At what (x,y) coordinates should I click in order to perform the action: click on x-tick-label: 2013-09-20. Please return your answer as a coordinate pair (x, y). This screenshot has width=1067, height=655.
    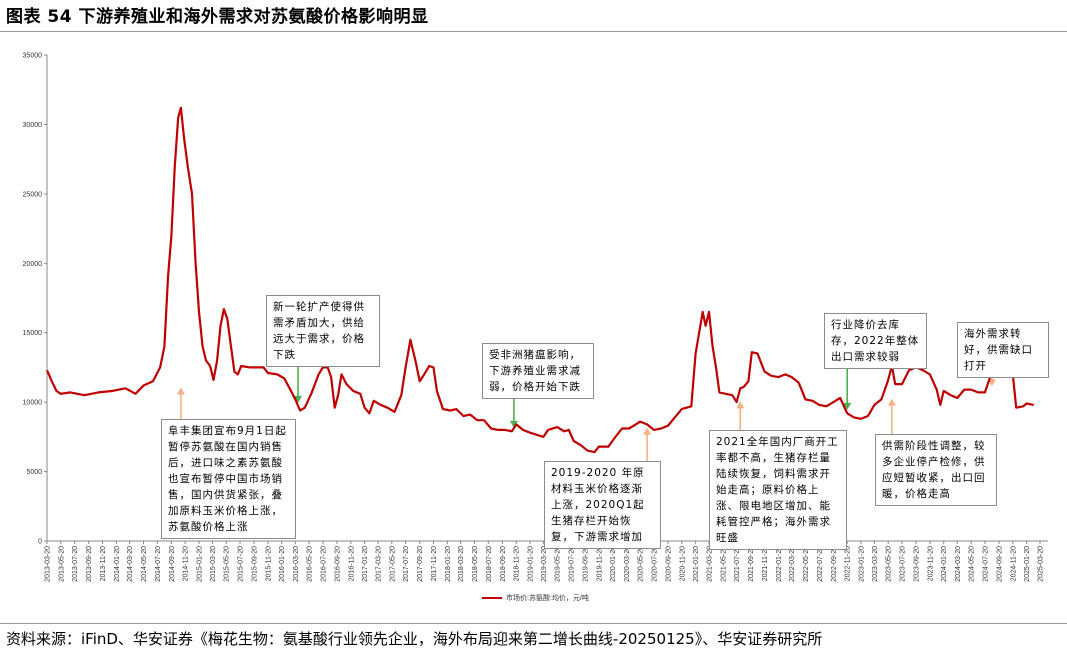
    Looking at the image, I should click on (89, 564).